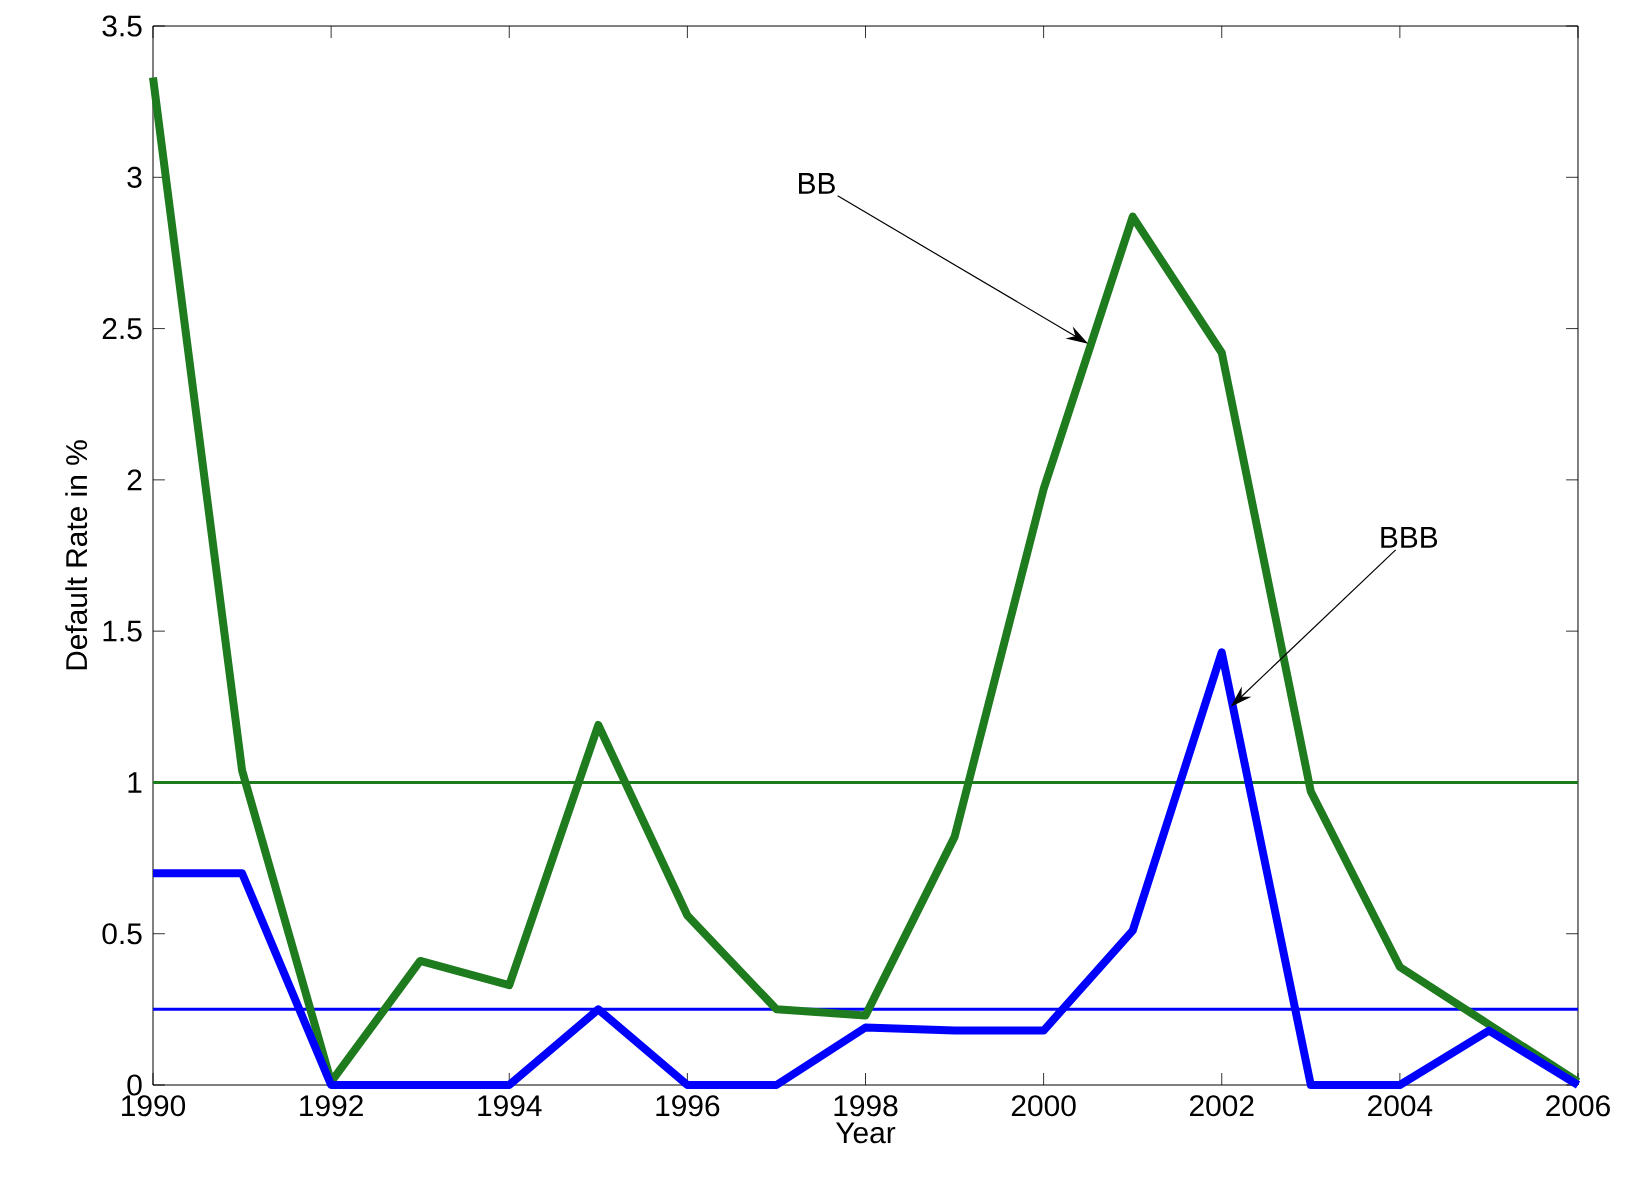  Describe the element at coordinates (688, 1106) in the screenshot. I see `x-tick-label: 1996` at that location.